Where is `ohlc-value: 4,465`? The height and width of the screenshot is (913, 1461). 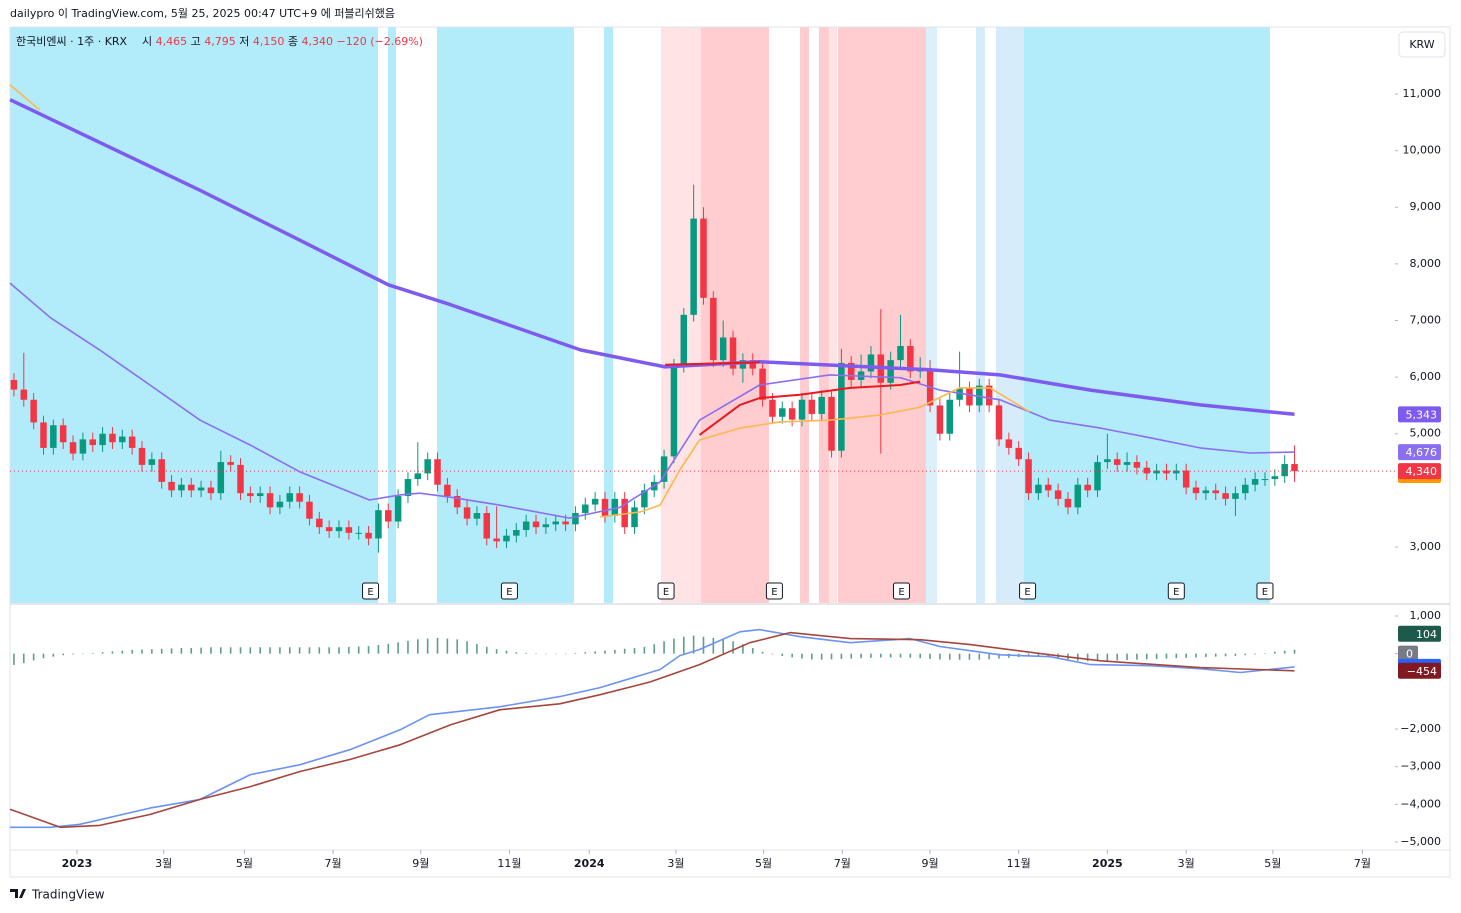
ohlc-value: 4,465 is located at coordinates (172, 41).